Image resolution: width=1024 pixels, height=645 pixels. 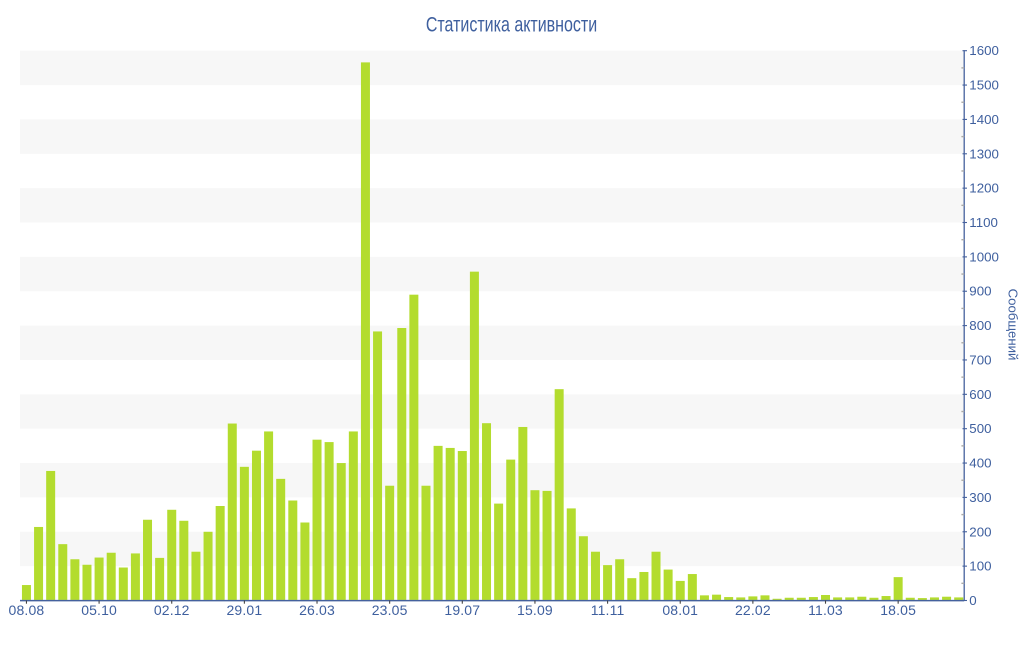 What do you see at coordinates (972, 600) in the screenshot?
I see `svg-text: 0` at bounding box center [972, 600].